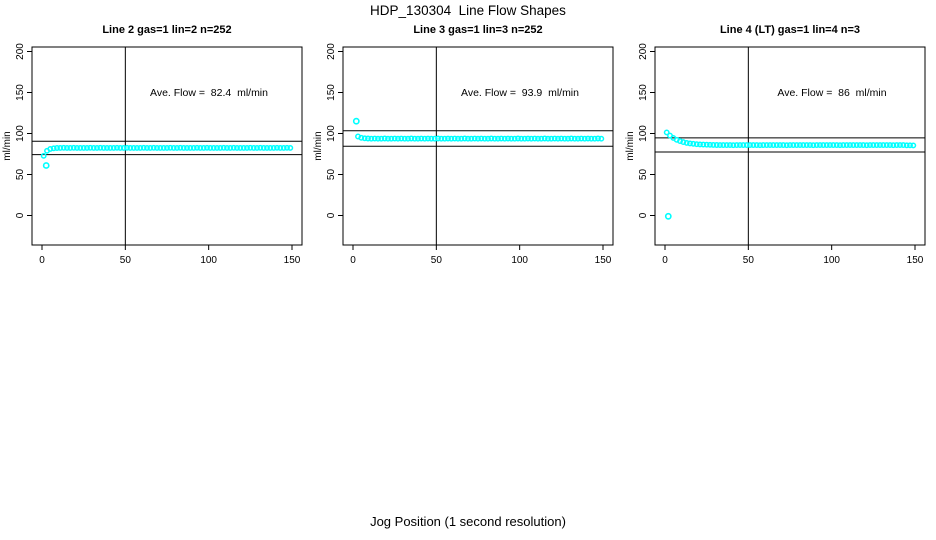  Describe the element at coordinates (643, 51) in the screenshot. I see `y-tick-label: 200` at that location.